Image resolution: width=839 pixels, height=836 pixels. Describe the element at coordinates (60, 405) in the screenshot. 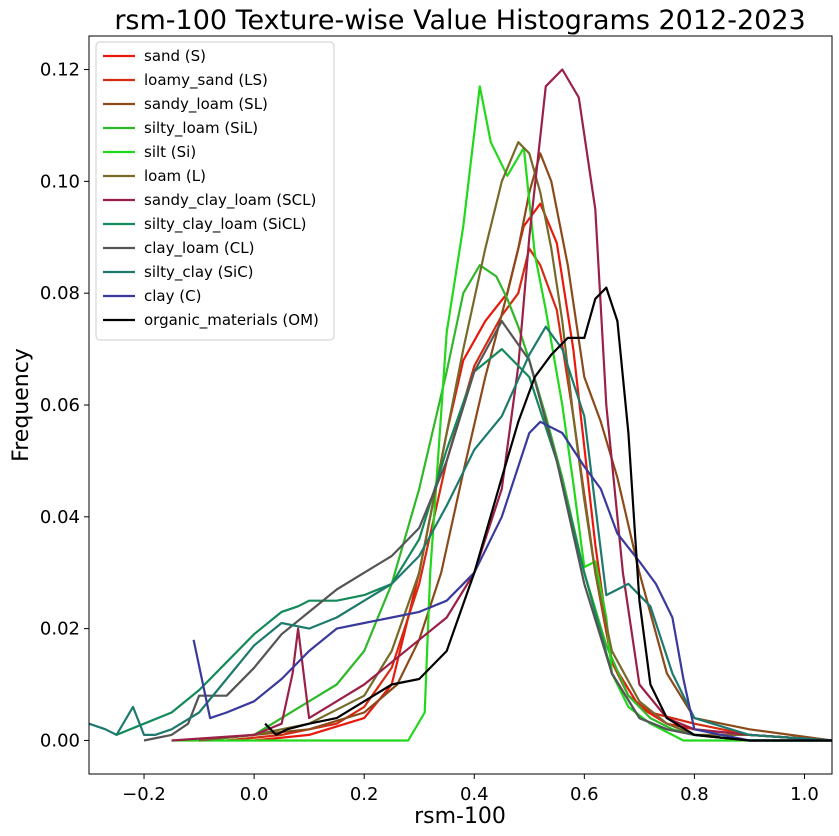

I see `y-tick-label: 0.06` at that location.